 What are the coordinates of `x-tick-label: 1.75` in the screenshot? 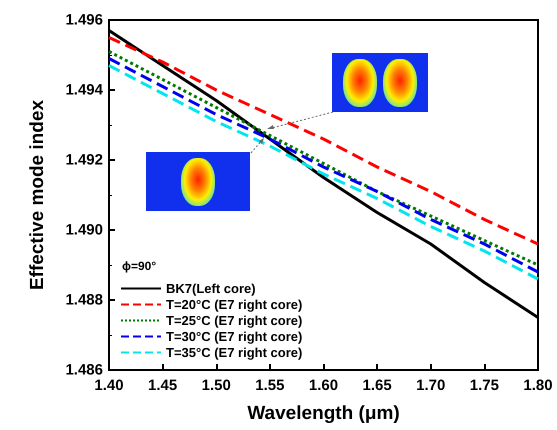 It's located at (484, 385).